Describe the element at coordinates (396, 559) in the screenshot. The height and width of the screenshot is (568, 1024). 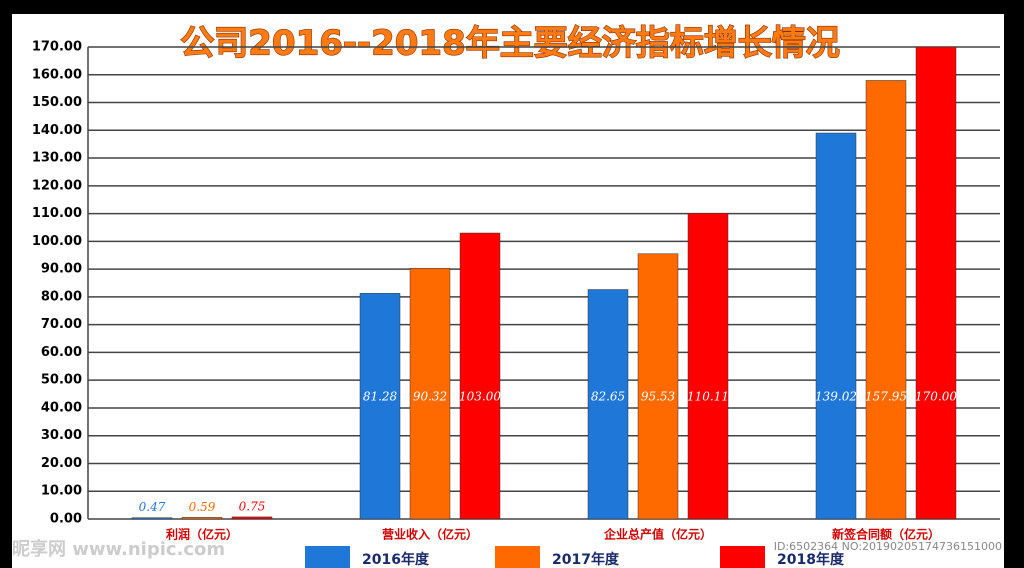
I see `legend-label: 2016年度` at that location.